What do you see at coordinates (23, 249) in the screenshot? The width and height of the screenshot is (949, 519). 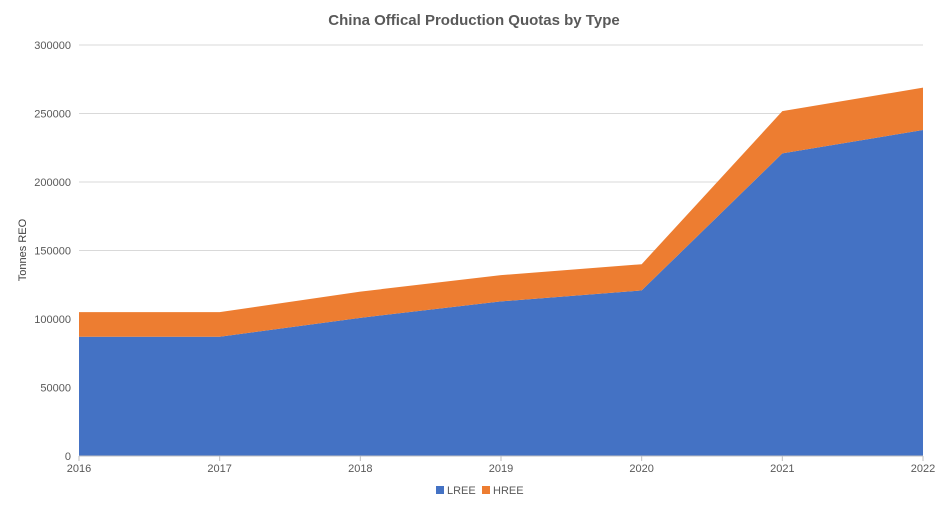 I see `y-axis-label: Tonnes REO` at bounding box center [23, 249].